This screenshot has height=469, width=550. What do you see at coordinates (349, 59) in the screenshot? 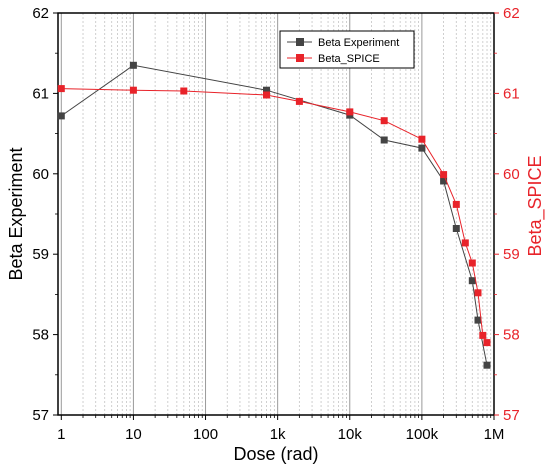
I see `legend-label-spice: Beta_SPICE` at bounding box center [349, 59].